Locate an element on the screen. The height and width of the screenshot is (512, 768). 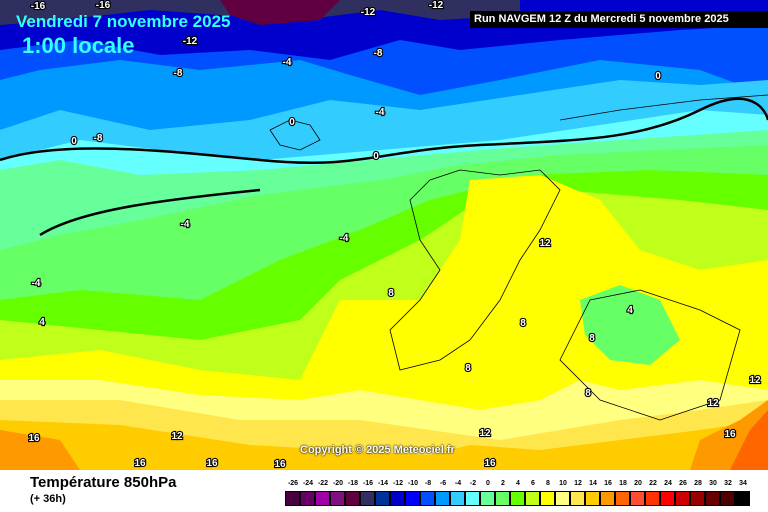
legend-label: 2 is located at coordinates (503, 483).